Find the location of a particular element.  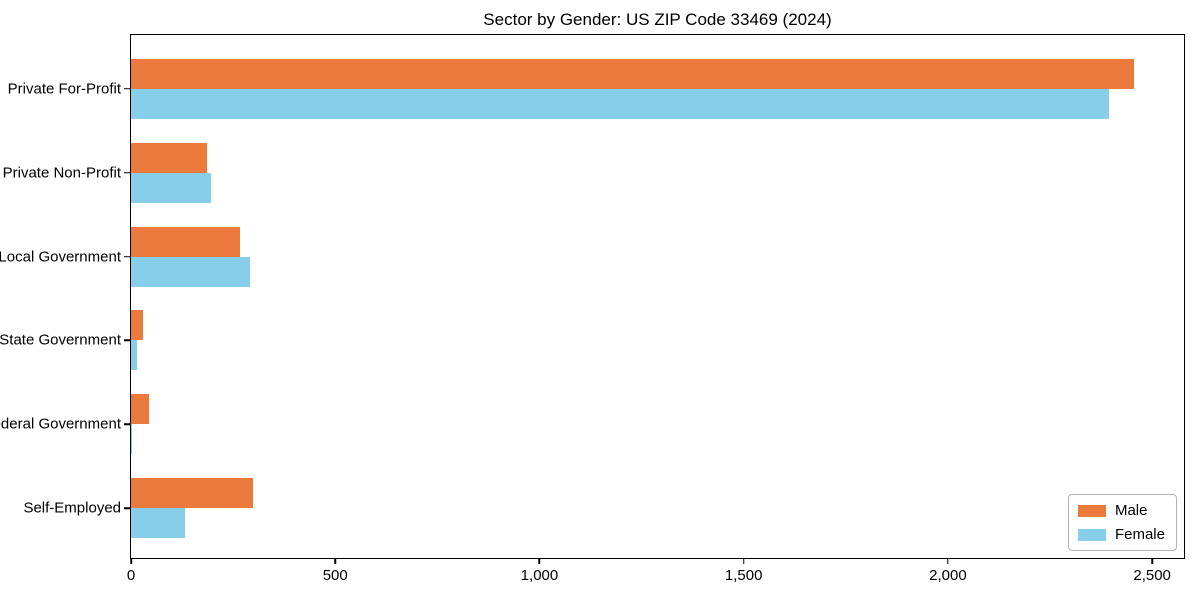

x-axis-tick-label: 1,500 is located at coordinates (743, 575).